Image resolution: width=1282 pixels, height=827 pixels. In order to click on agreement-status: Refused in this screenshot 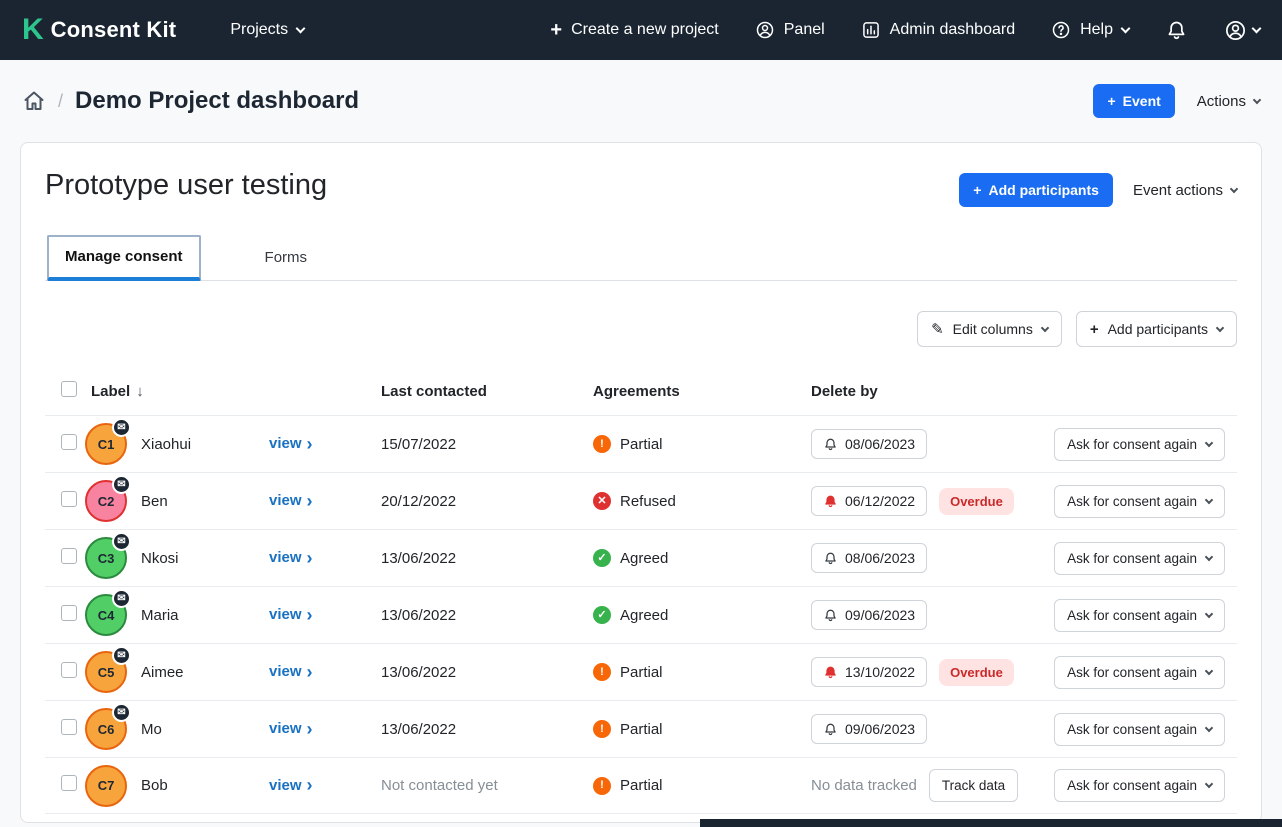, I will do `click(648, 501)`.